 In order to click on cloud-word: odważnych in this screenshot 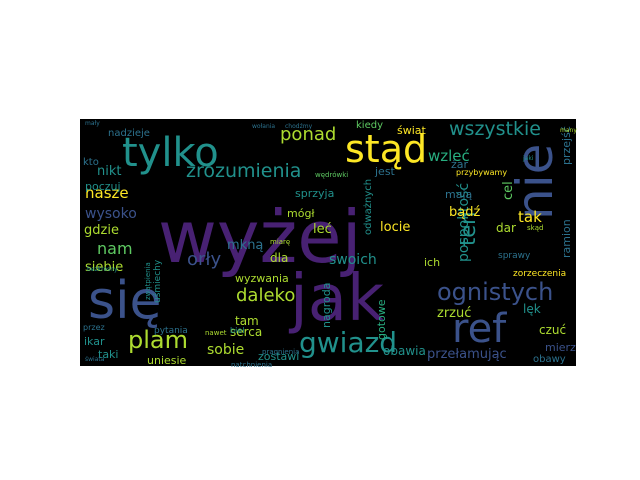, I will do `click(368, 207)`.